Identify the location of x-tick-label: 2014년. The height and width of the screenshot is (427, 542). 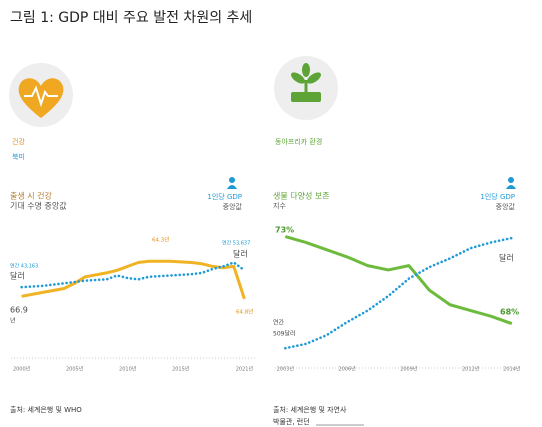
(512, 369).